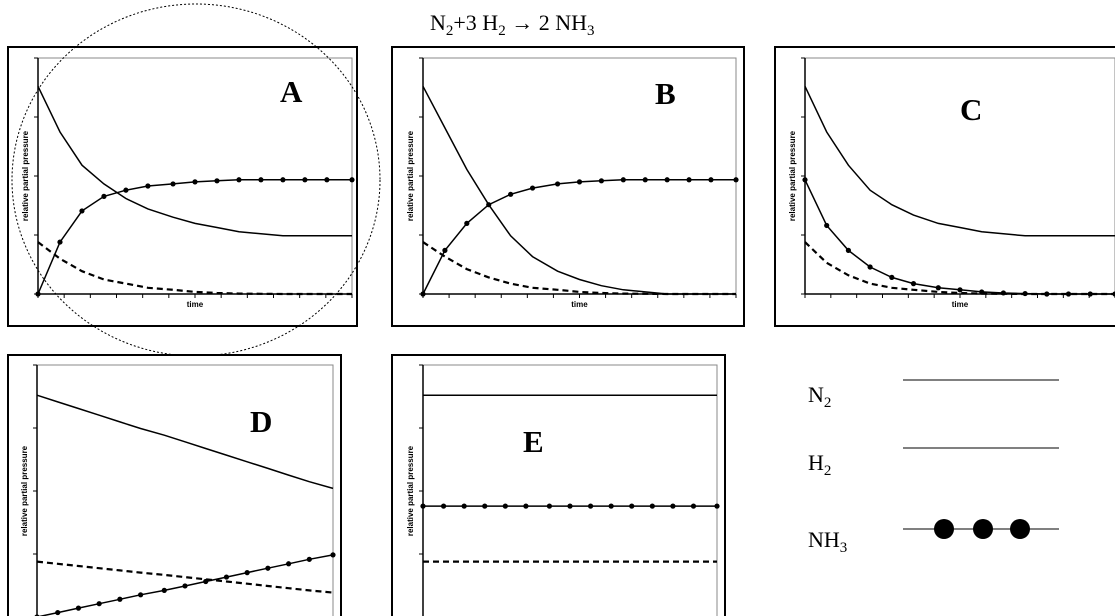 Image resolution: width=1115 pixels, height=616 pixels. I want to click on equation-part: N, so click(438, 22).